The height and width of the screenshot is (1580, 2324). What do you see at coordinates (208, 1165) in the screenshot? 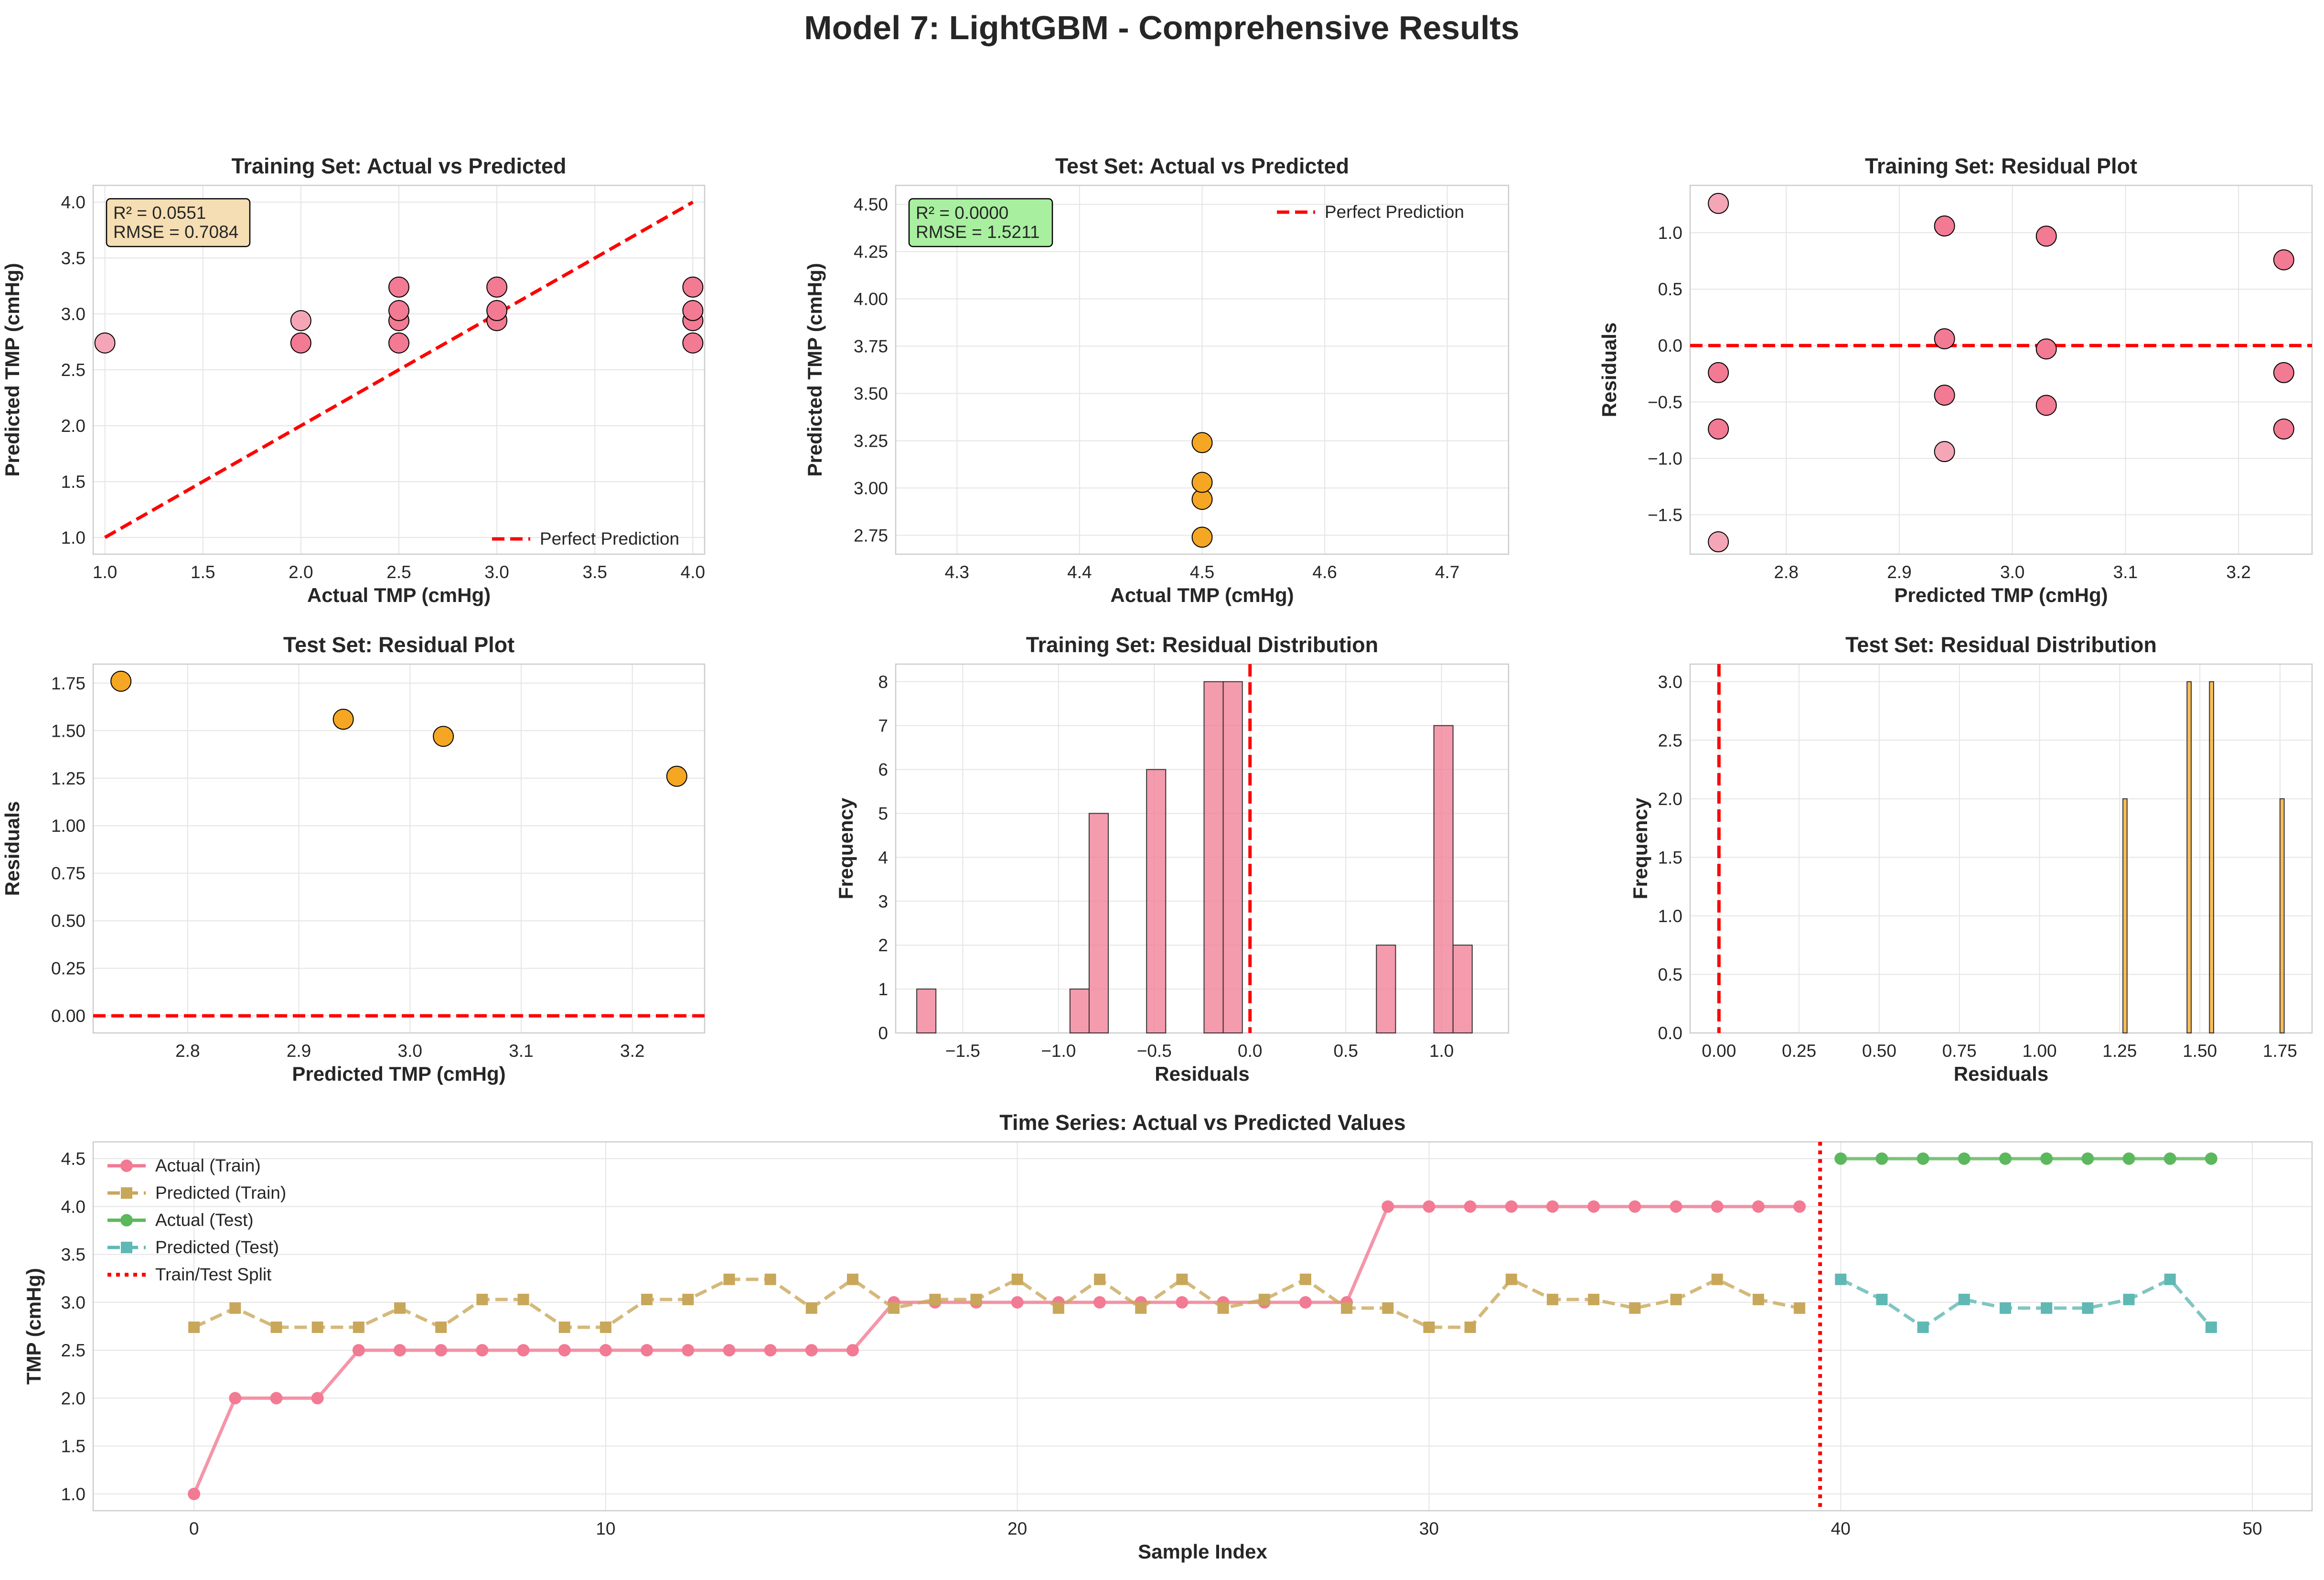
I see `legend-label: Actual (Train)` at bounding box center [208, 1165].